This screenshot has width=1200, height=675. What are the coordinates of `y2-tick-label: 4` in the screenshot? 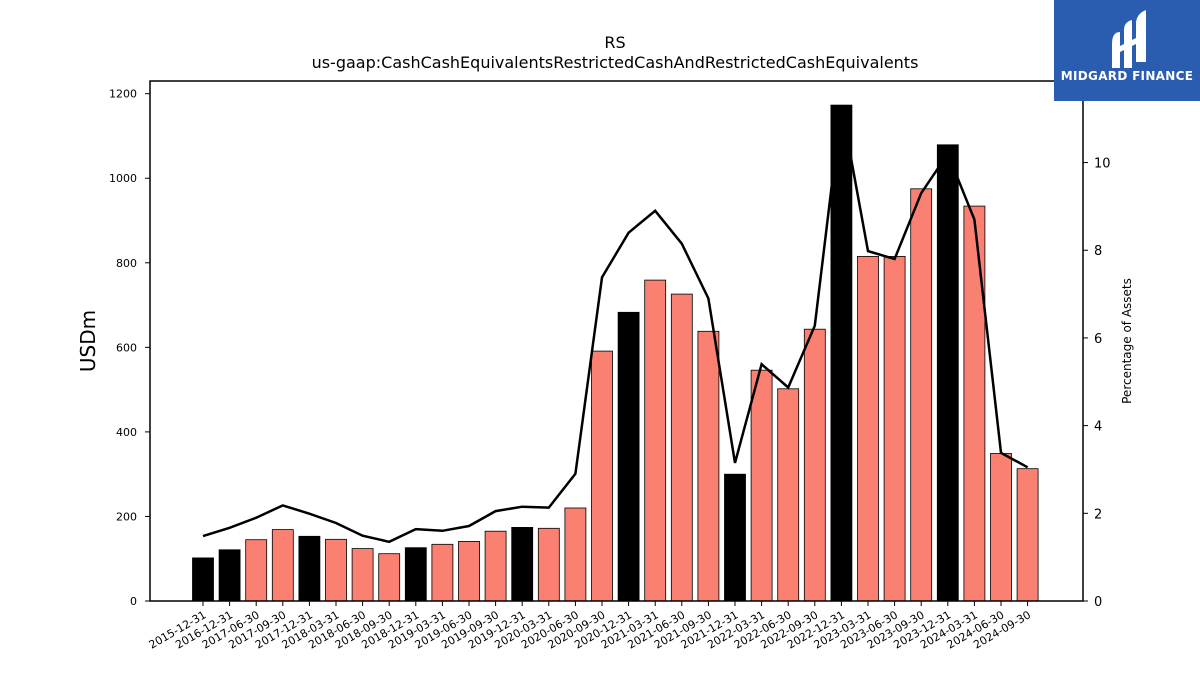 It's located at (1098, 427).